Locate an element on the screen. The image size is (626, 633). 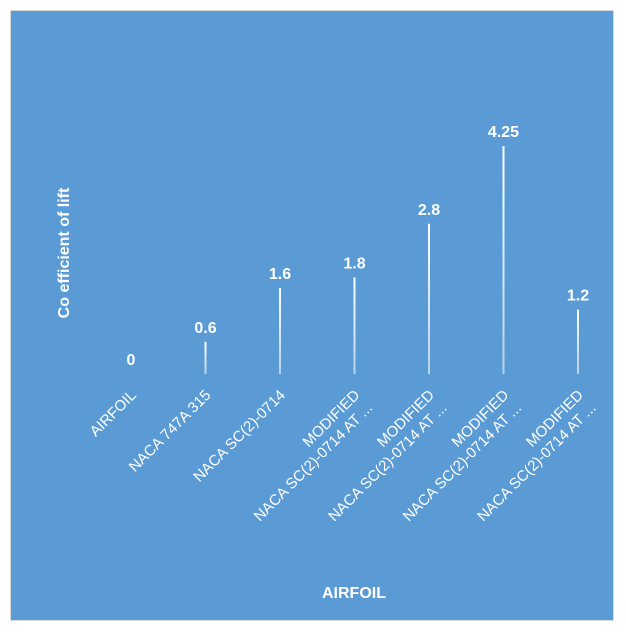
x-tick-label-line: AIRFOIL is located at coordinates (113, 413).